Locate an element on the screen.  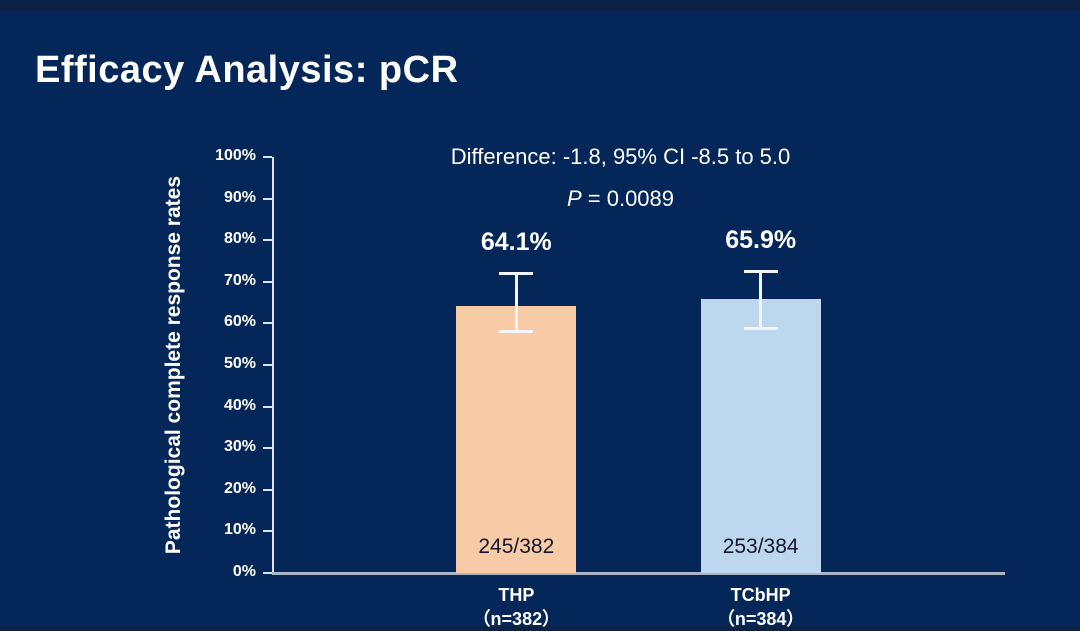
x-label-category: TCbHP is located at coordinates (760, 595).